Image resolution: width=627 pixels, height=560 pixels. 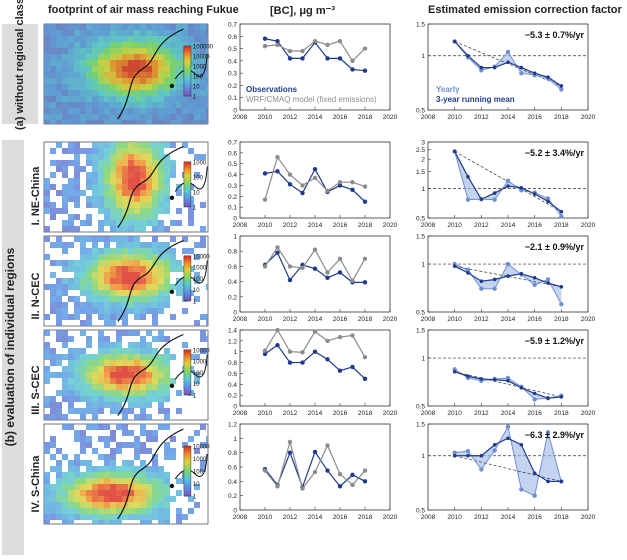 What do you see at coordinates (303, 11) in the screenshot?
I see `header-bc: [BC], μg m⁻³` at bounding box center [303, 11].